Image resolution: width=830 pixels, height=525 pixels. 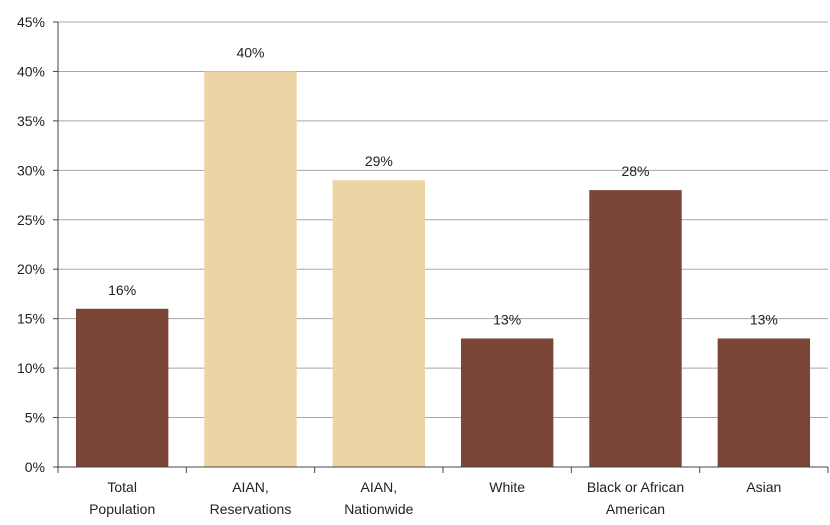 What do you see at coordinates (35, 418) in the screenshot?
I see `y-tick-label: 5%` at bounding box center [35, 418].